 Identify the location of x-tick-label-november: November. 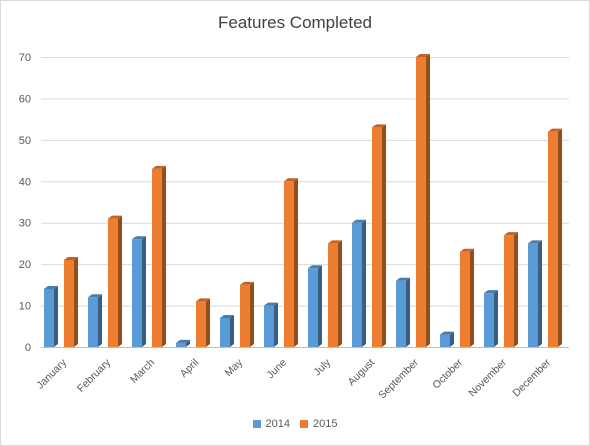
(487, 377).